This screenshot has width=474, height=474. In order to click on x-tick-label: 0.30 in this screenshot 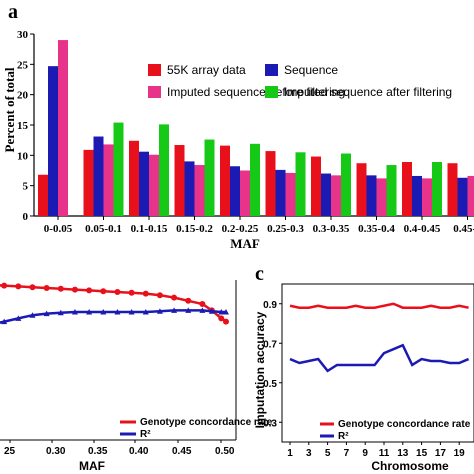, I will do `click(56, 451)`.